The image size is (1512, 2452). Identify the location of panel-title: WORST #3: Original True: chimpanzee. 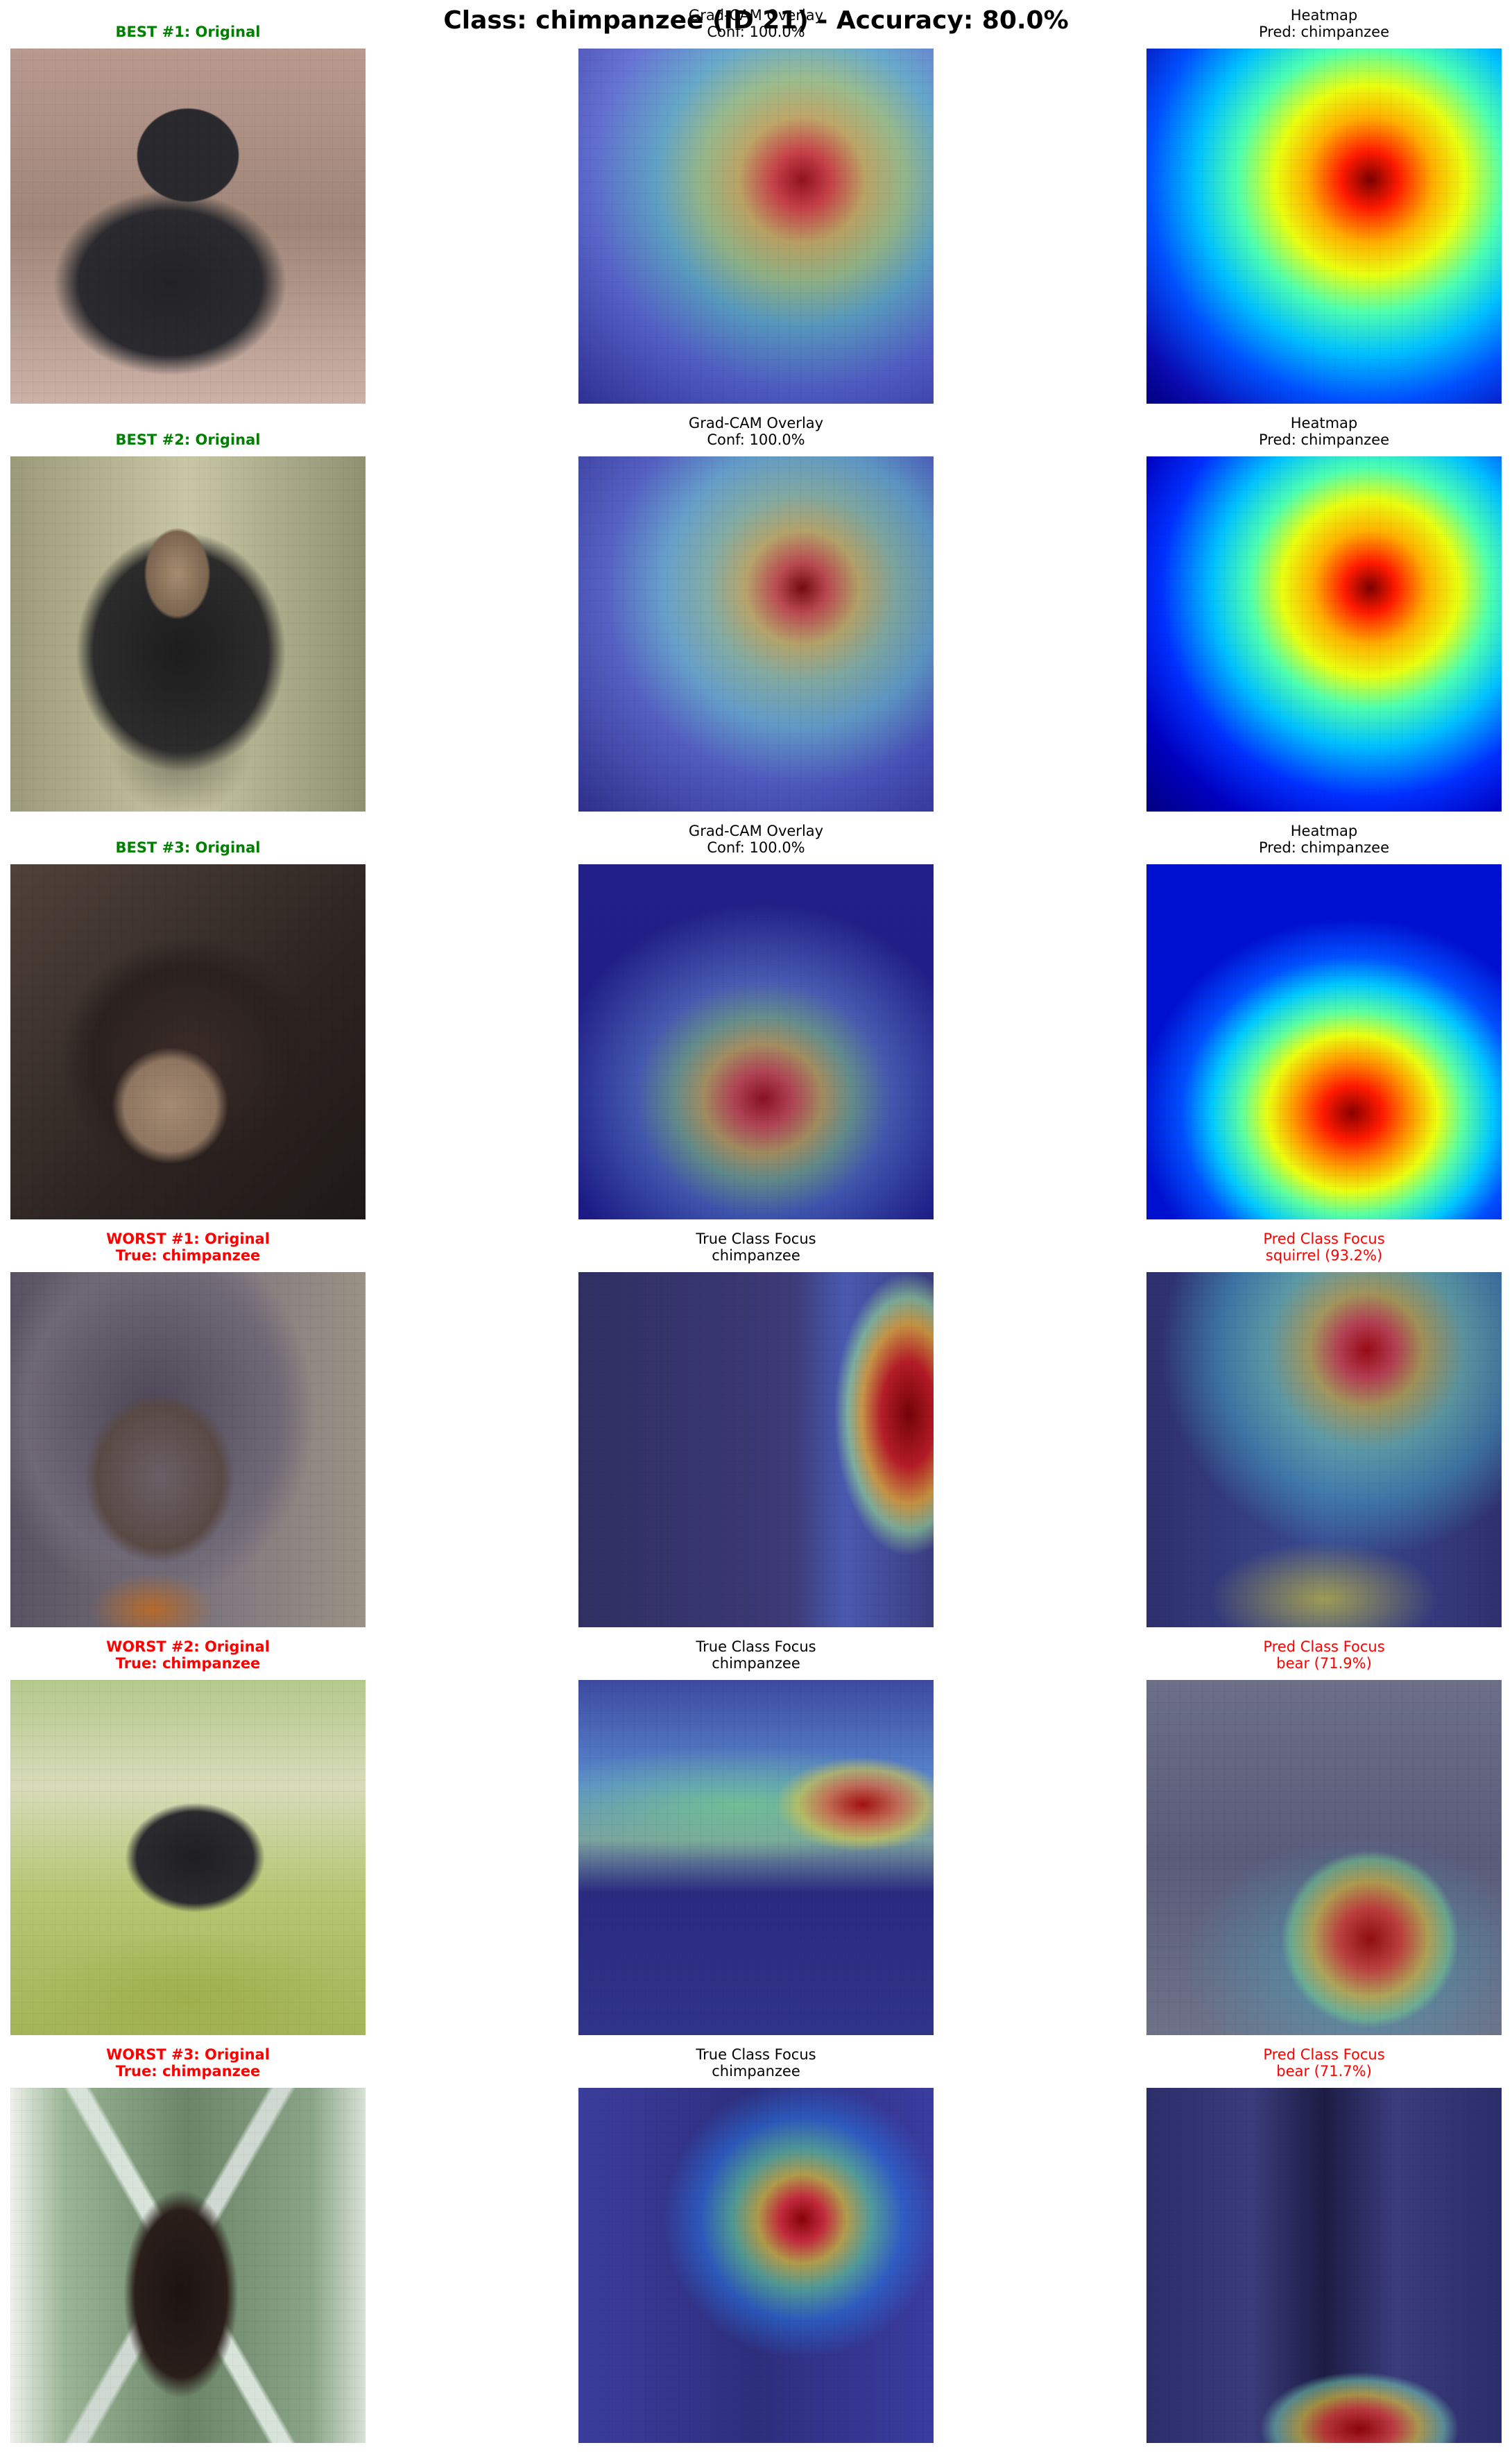
(188, 2064).